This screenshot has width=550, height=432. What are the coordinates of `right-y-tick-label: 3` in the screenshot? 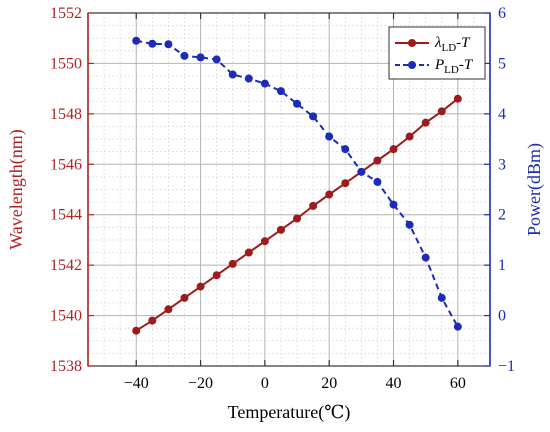 It's located at (502, 164).